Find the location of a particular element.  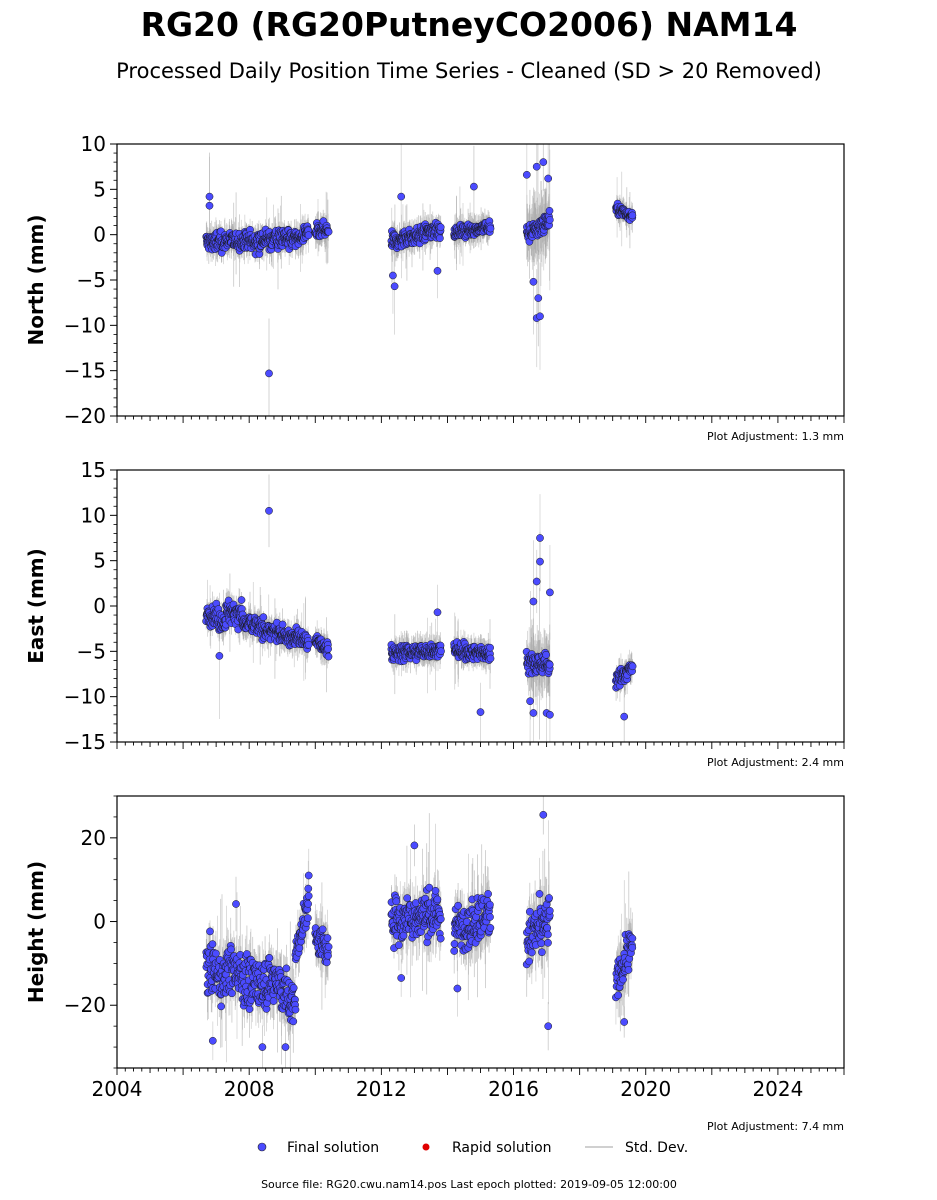

plot-adjustment-note: Plot Adjustment: 2.4 mm is located at coordinates (775, 762).